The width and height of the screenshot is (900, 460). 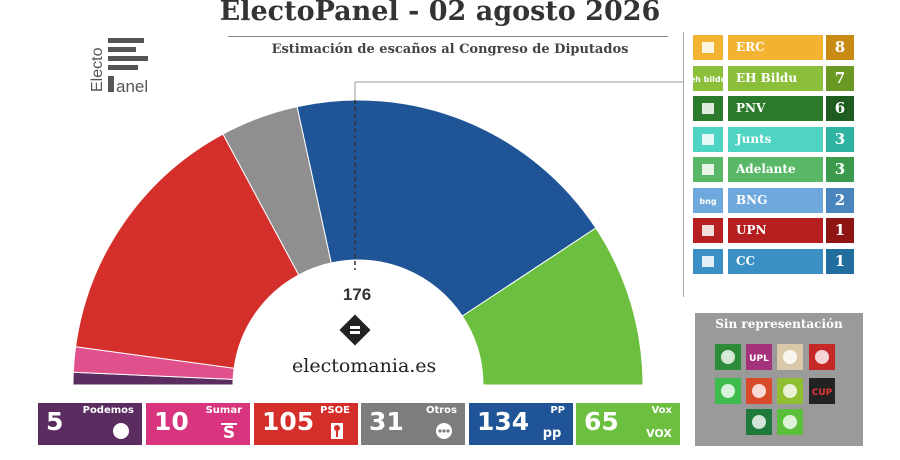 What do you see at coordinates (628, 424) in the screenshot?
I see `party-box-vox: 65 Vox VOX` at bounding box center [628, 424].